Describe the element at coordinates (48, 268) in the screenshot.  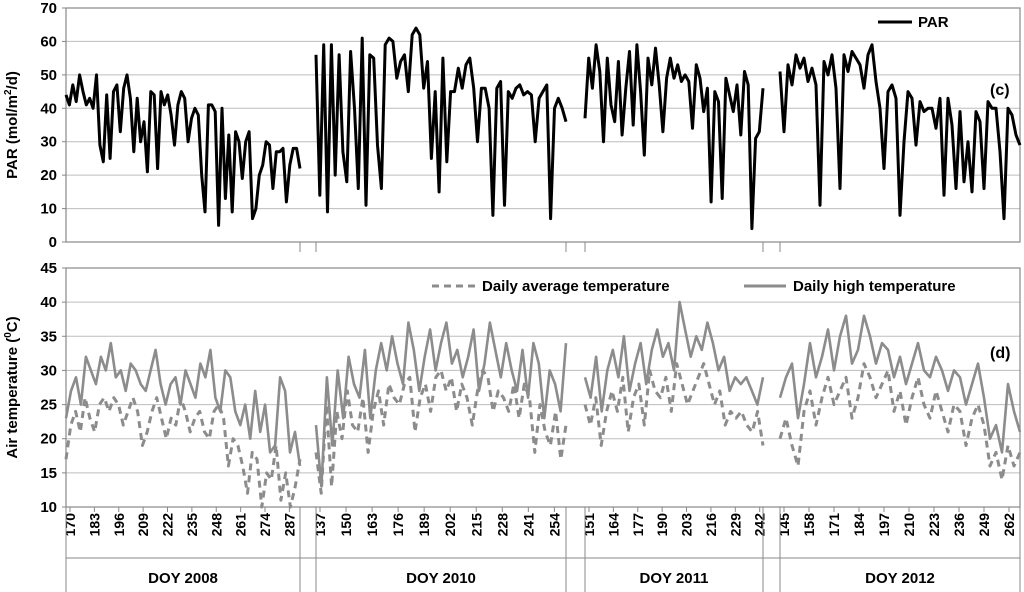
I see `temp-ytick-label: 45` at that location.